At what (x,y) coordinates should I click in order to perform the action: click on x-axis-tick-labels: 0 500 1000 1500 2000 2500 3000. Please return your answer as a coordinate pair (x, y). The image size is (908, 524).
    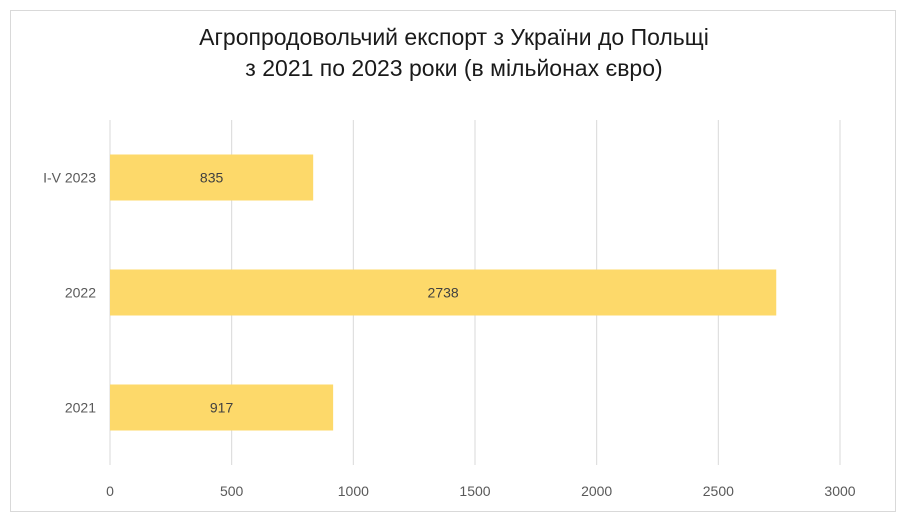
    Looking at the image, I should click on (481, 491).